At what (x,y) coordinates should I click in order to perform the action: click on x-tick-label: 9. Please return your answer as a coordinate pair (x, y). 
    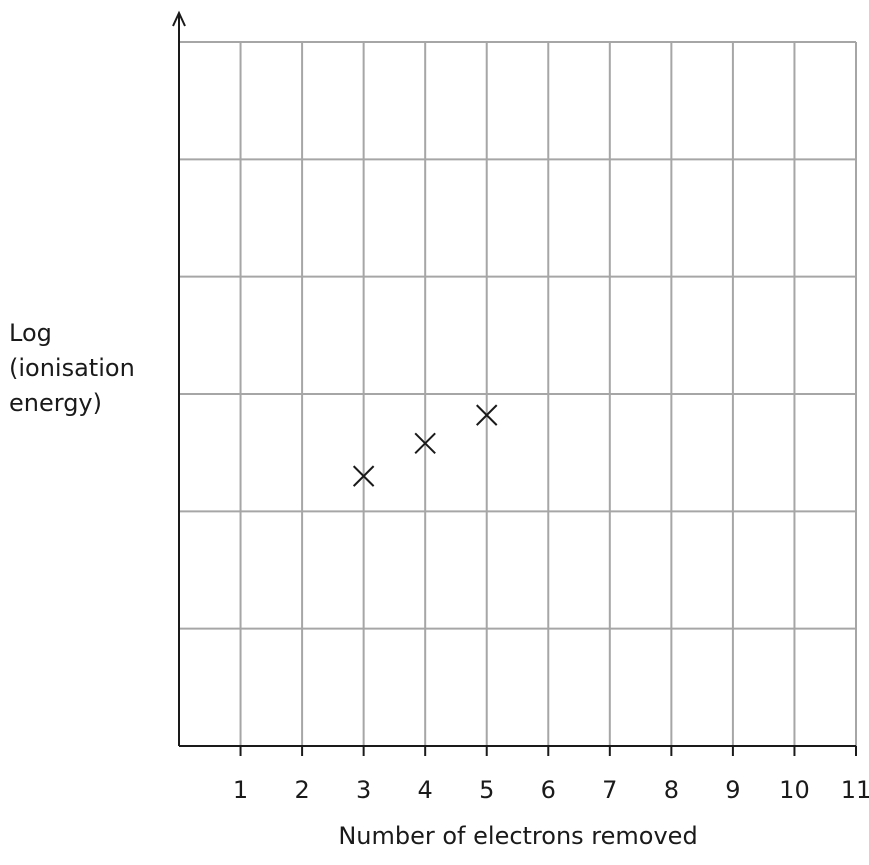
    Looking at the image, I should click on (732, 790).